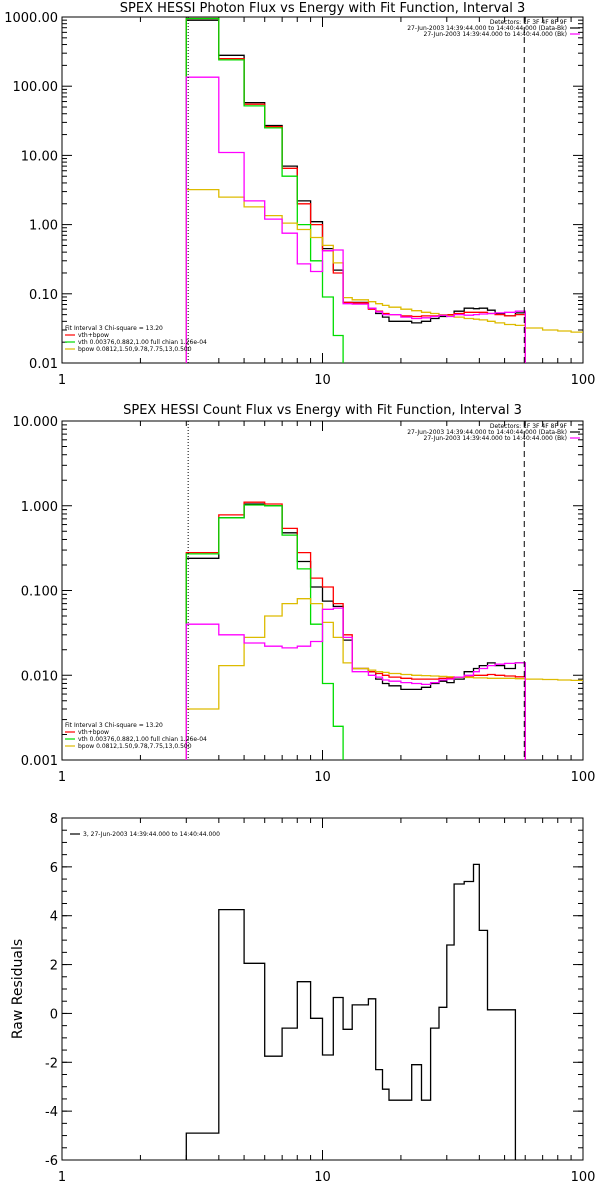  Describe the element at coordinates (43, 364) in the screenshot. I see `y-tick-label: 0.01` at that location.